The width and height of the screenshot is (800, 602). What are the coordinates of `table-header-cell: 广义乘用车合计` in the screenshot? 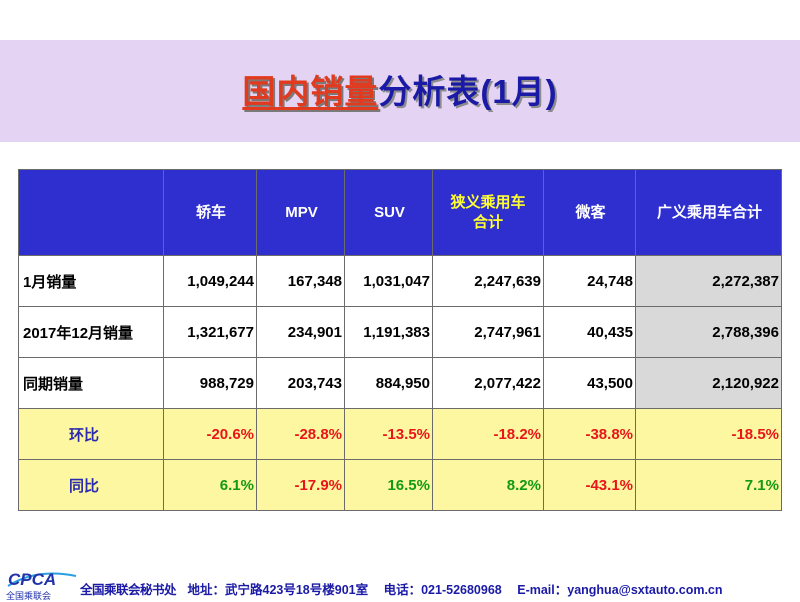 It's located at (708, 212).